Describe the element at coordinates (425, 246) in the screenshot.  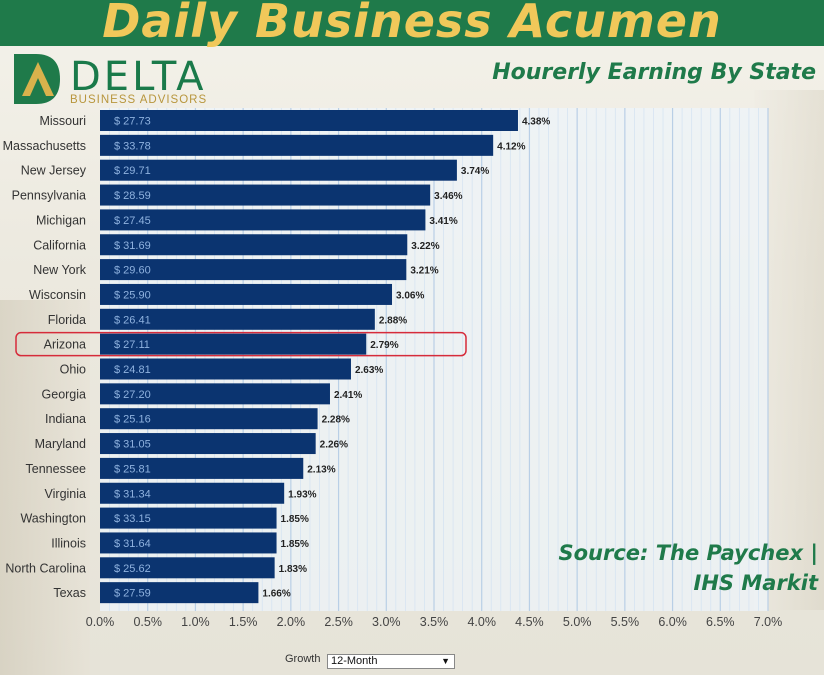
I see `value-label: 3.22%` at that location.